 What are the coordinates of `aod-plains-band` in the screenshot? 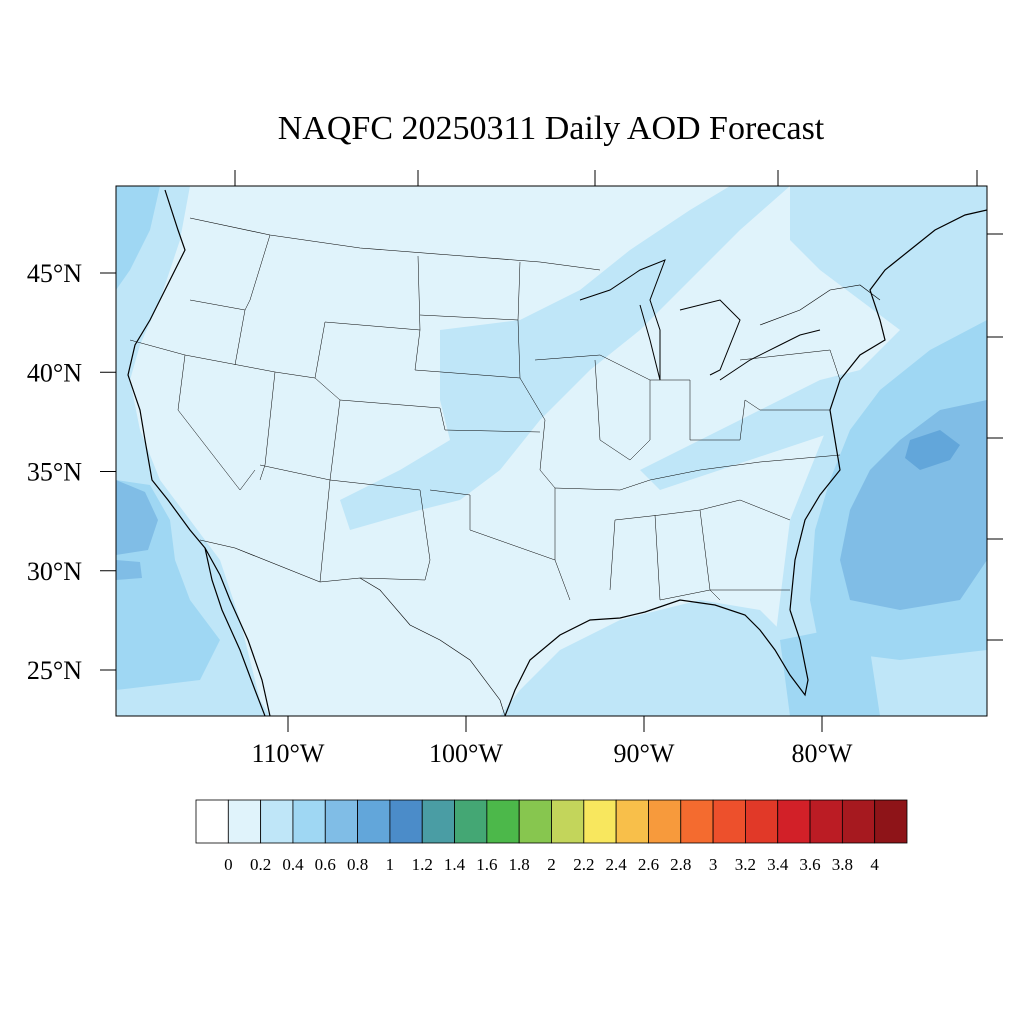 It's located at (565, 358).